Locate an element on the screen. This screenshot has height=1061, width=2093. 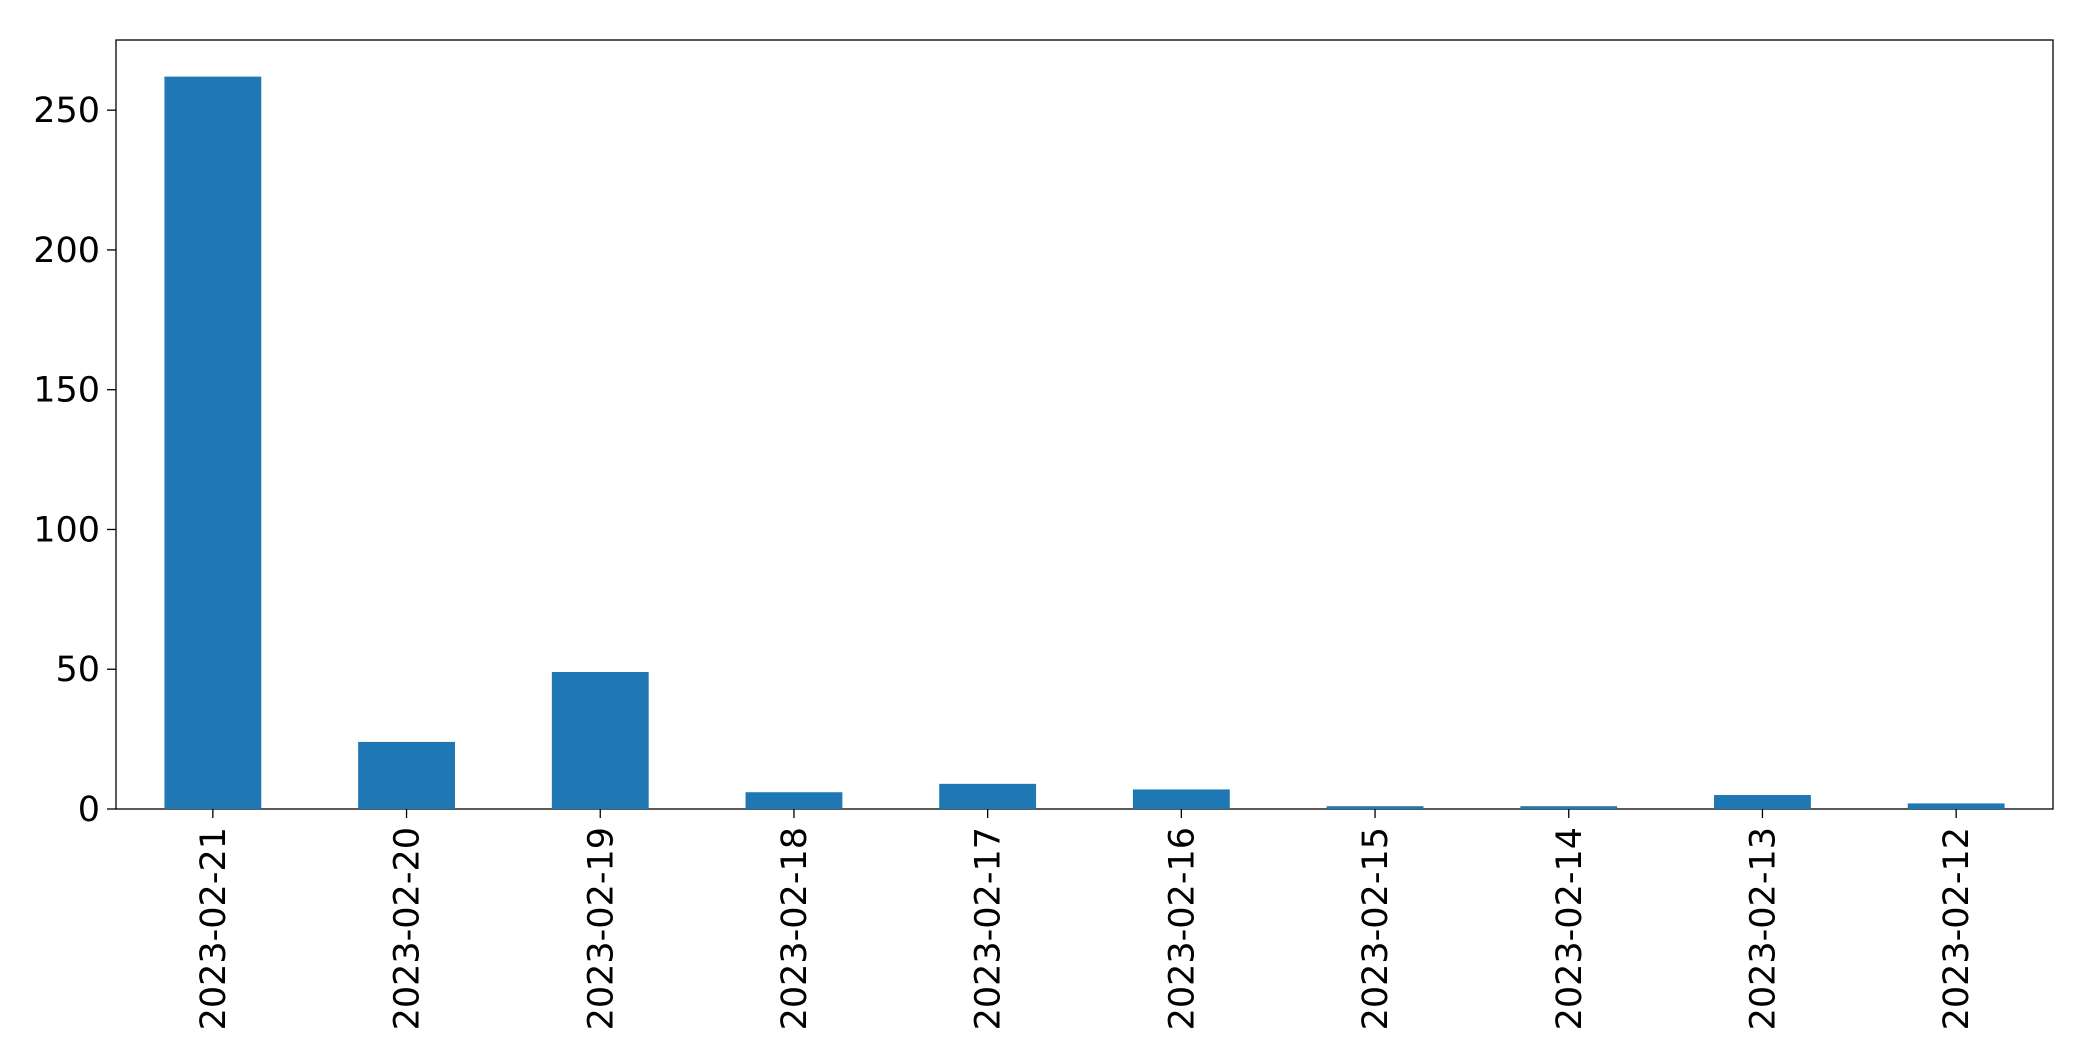
x-tick-label: 2023-02-15 is located at coordinates (1376, 928).